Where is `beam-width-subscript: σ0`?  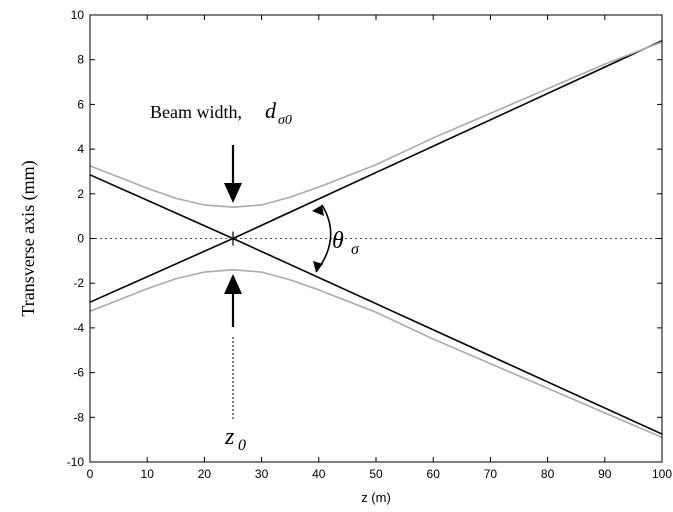
beam-width-subscript: σ0 is located at coordinates (285, 120).